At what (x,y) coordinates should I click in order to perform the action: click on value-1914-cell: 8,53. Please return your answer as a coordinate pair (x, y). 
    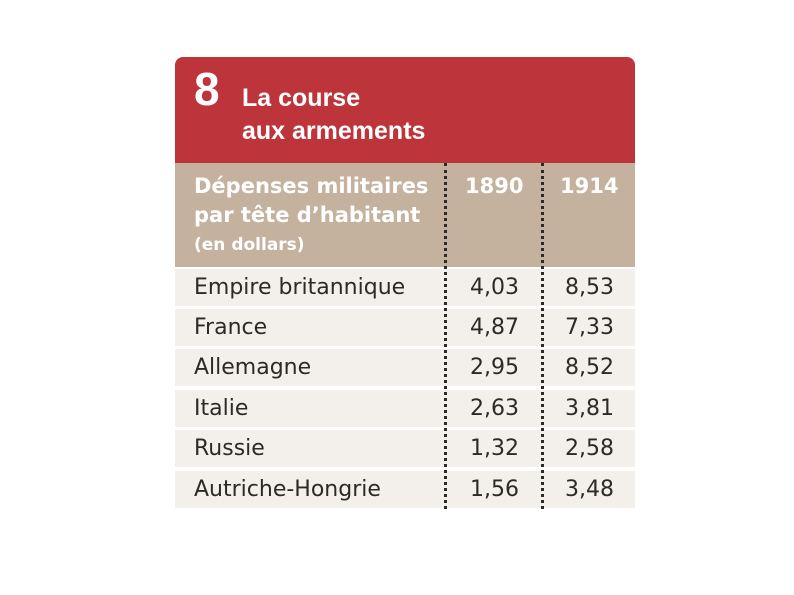
    Looking at the image, I should click on (589, 287).